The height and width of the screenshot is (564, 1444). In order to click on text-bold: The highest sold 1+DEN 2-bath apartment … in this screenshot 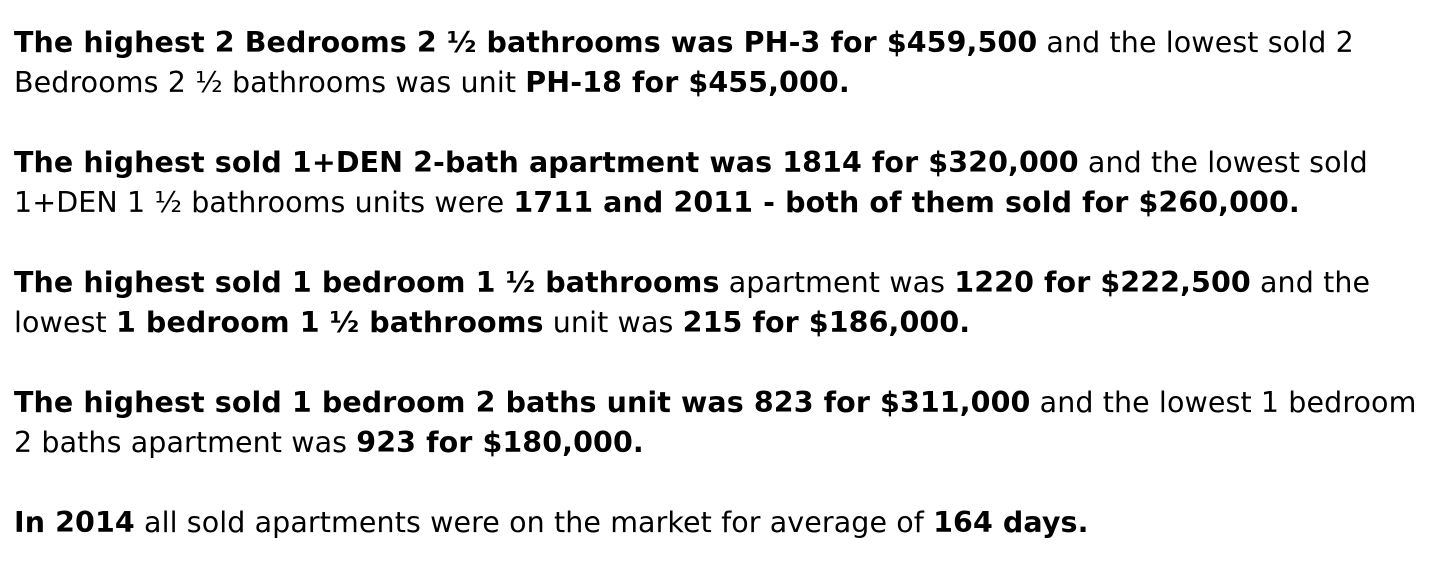, I will do `click(546, 162)`.